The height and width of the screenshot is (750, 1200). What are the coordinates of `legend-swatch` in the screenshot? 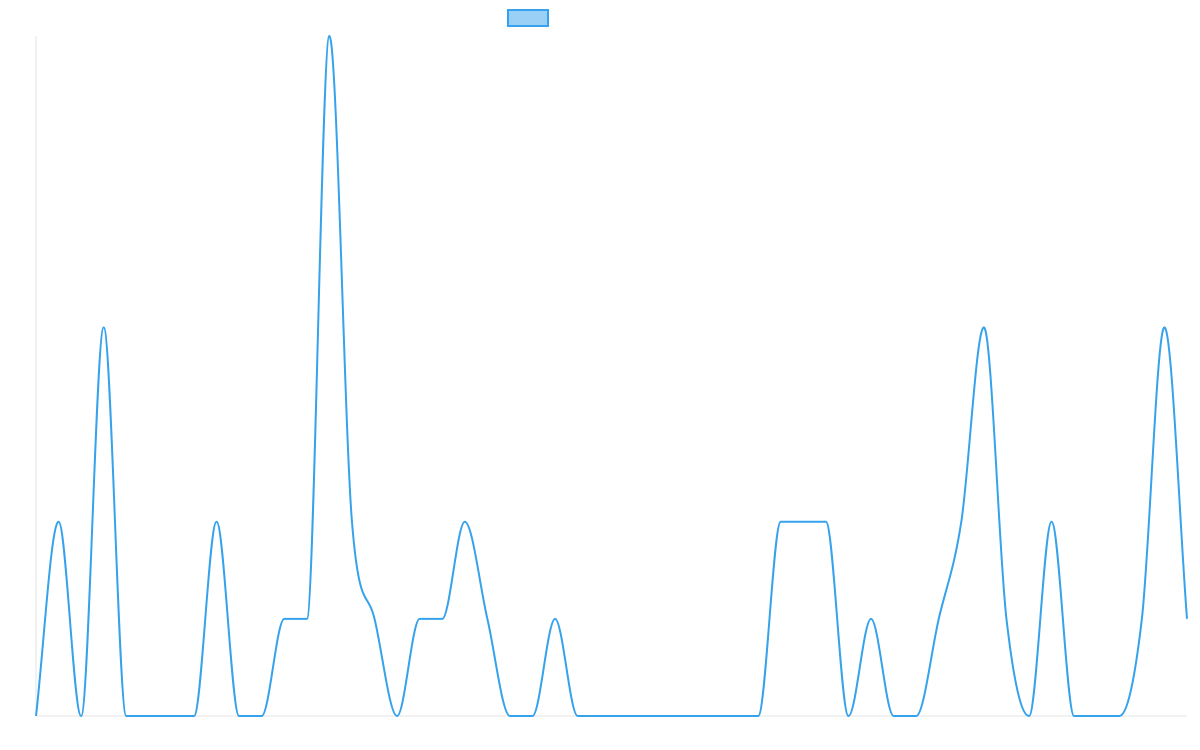 It's located at (528, 18).